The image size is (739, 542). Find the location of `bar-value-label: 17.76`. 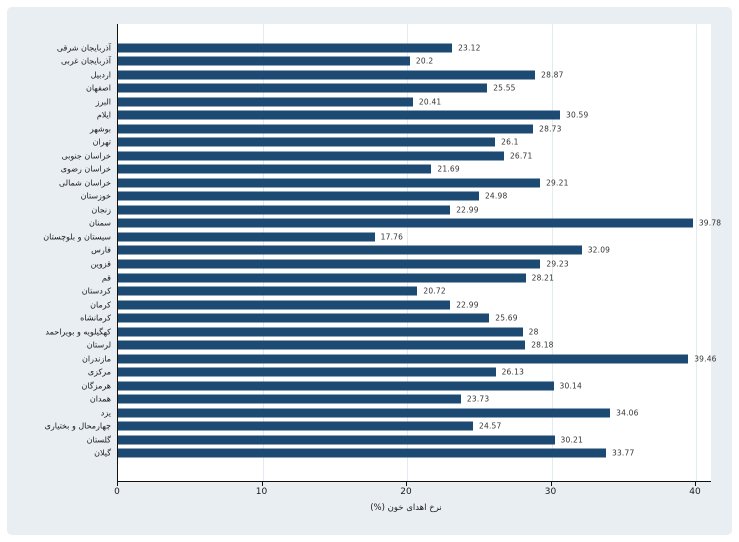

bar-value-label: 17.76 is located at coordinates (392, 237).